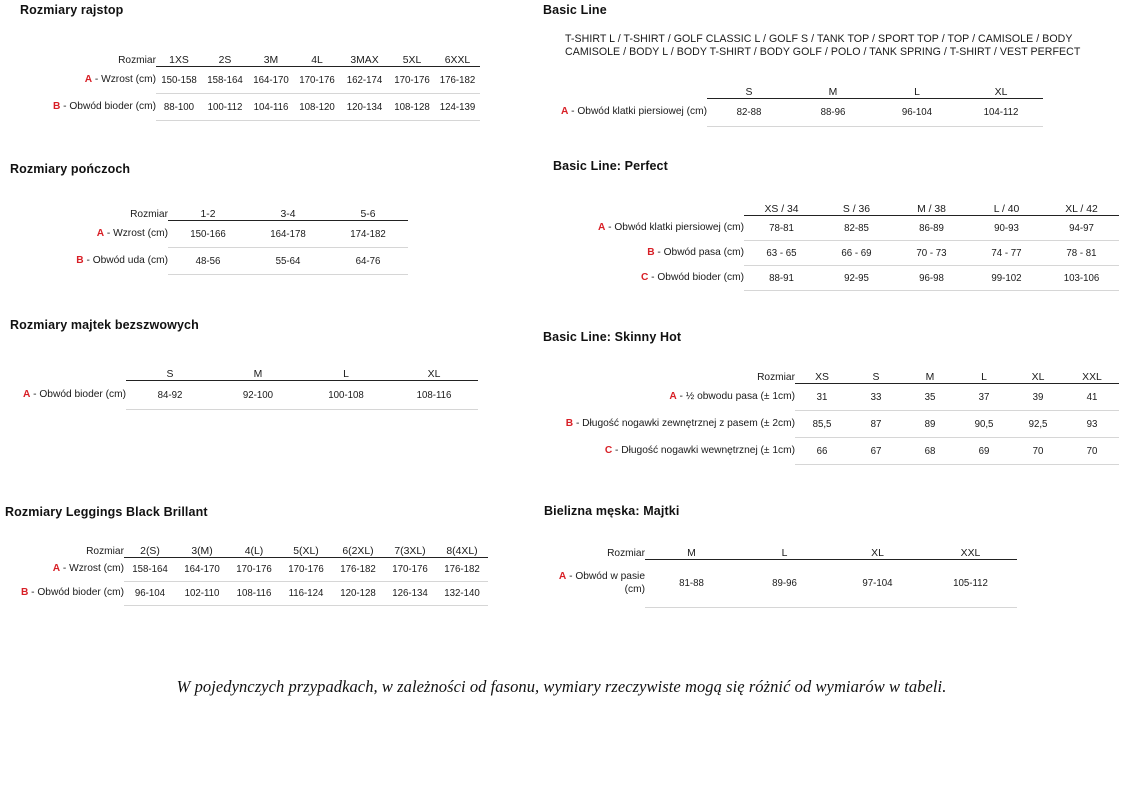 This screenshot has height=794, width=1123. I want to click on table-cell: 170-176, so click(410, 569).